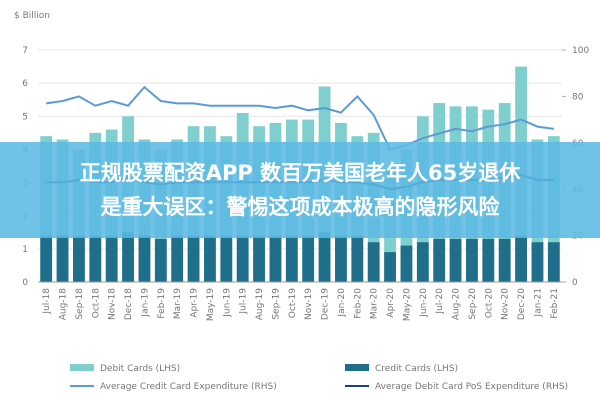 This screenshot has width=600, height=400. What do you see at coordinates (300, 173) in the screenshot?
I see `banner-line: 正规股票配资APP 数百万美国老年人65岁退休` at bounding box center [300, 173].